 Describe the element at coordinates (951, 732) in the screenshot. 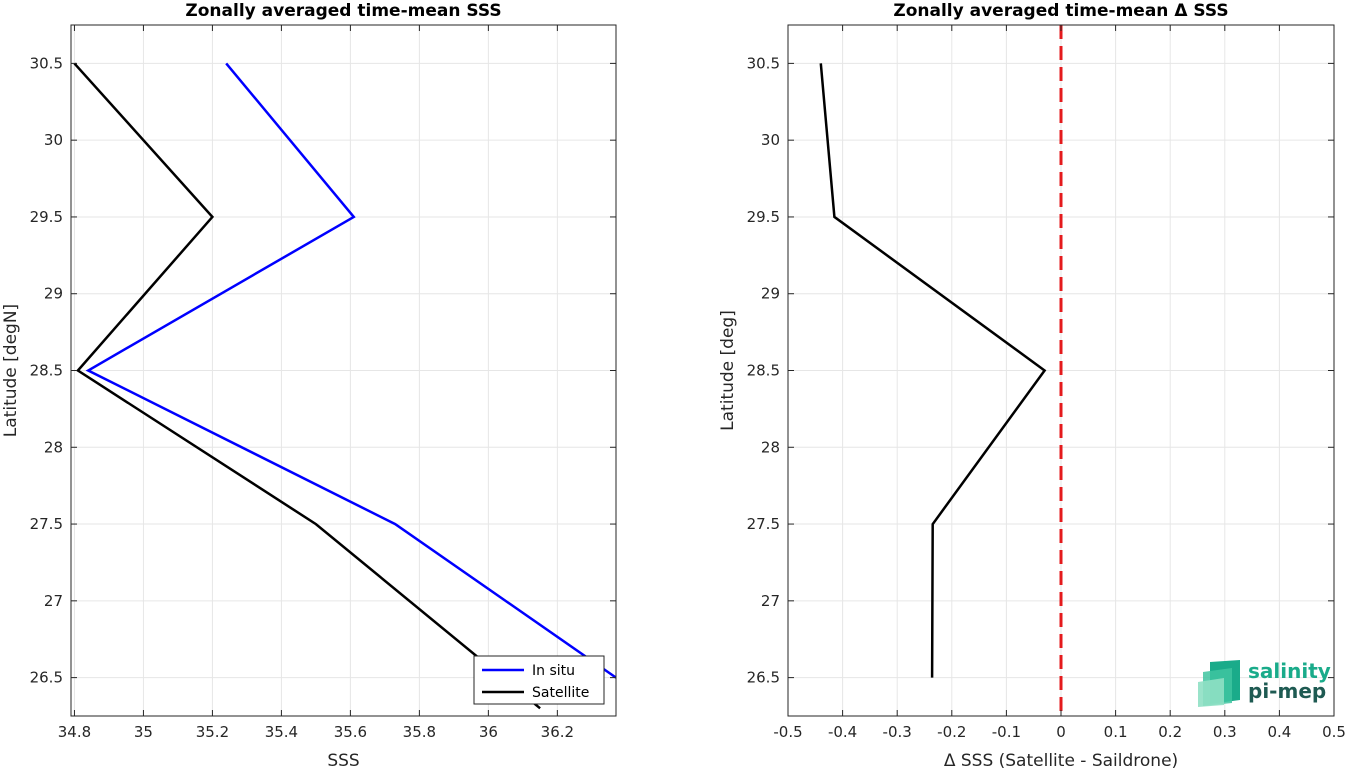

I see `x-tick-label: -0.2` at that location.